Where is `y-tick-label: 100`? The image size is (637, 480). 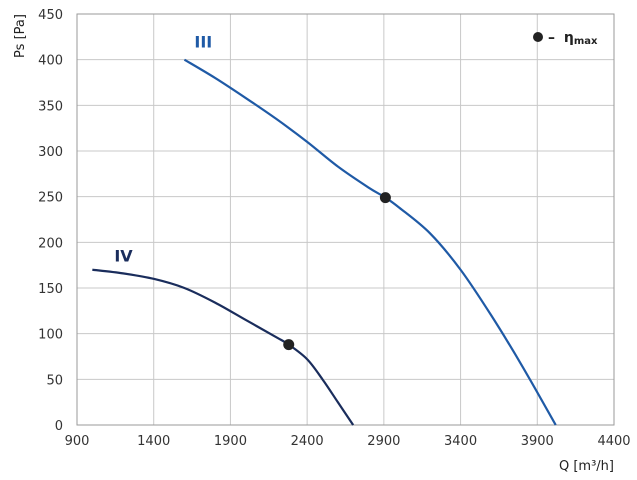 y-tick-label: 100 is located at coordinates (50, 335).